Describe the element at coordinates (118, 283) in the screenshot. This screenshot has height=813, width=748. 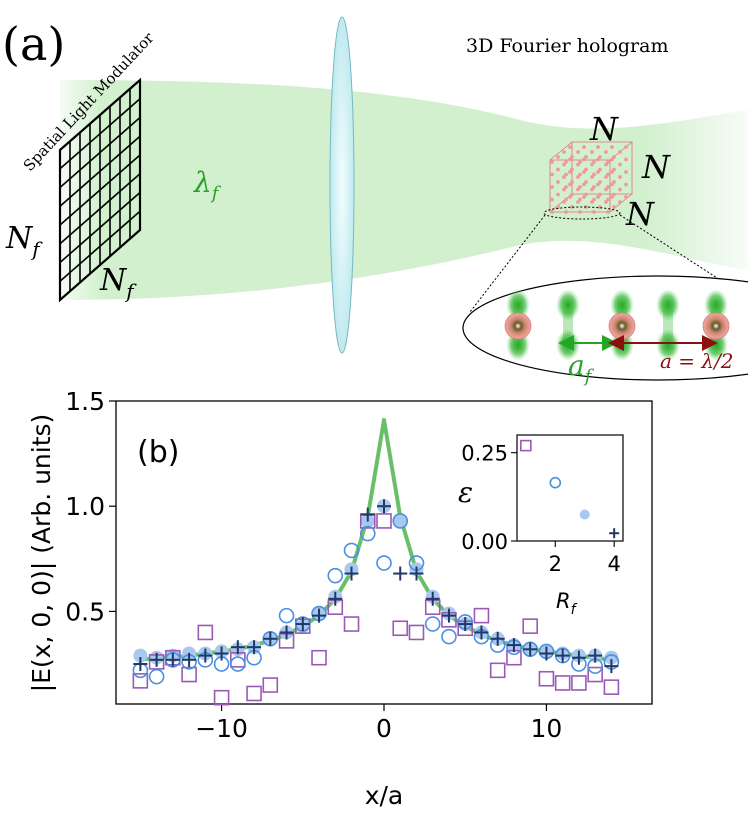
I see `slm-width-label: Nf` at that location.